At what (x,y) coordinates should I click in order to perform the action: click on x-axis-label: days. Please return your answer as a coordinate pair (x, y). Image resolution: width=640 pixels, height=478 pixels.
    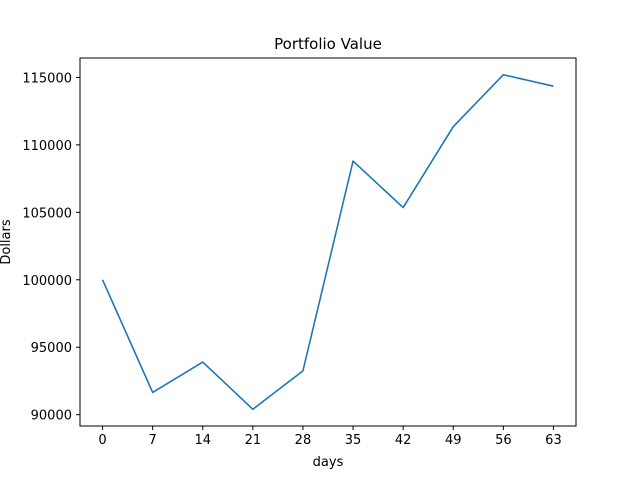
    Looking at the image, I should click on (328, 462).